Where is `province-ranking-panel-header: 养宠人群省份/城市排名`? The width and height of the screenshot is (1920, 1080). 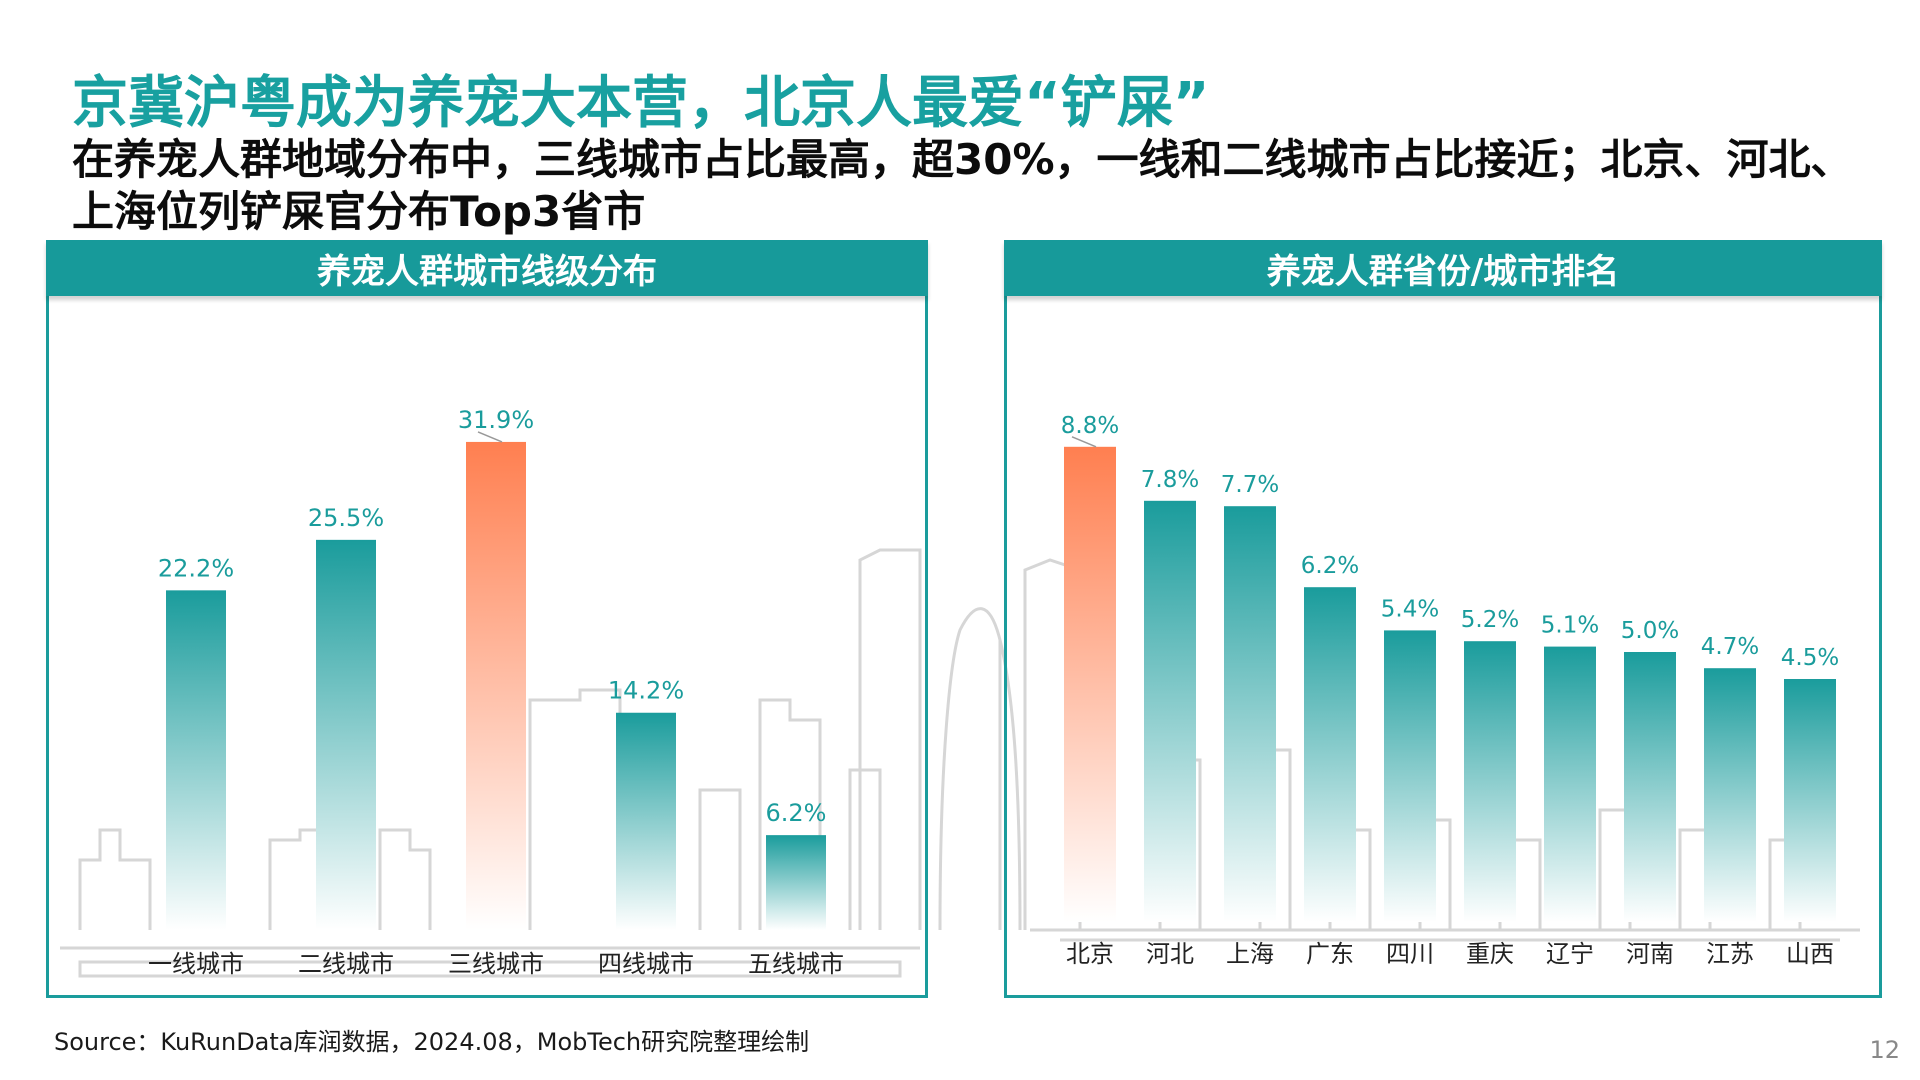 province-ranking-panel-header: 养宠人群省份/城市排名 is located at coordinates (1443, 268).